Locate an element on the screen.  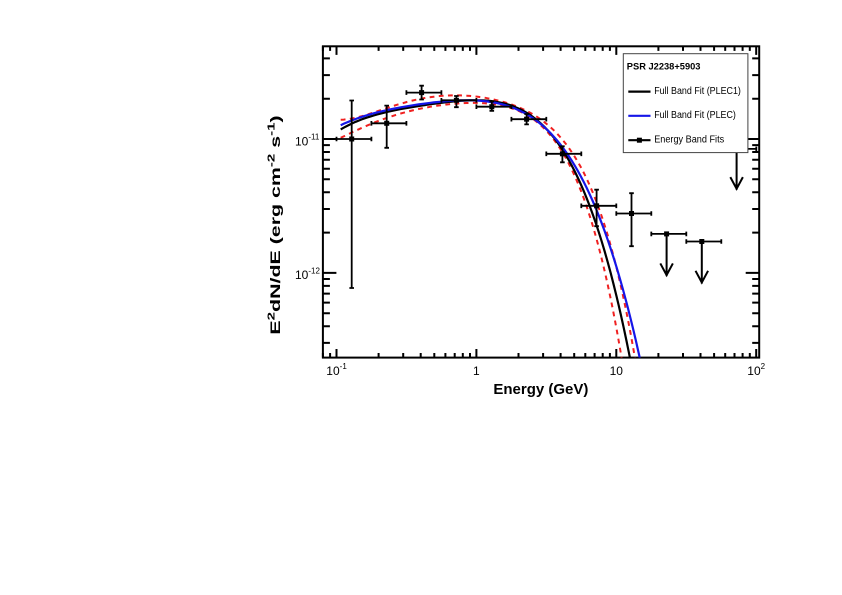
svg-text: 10 is located at coordinates (617, 371).